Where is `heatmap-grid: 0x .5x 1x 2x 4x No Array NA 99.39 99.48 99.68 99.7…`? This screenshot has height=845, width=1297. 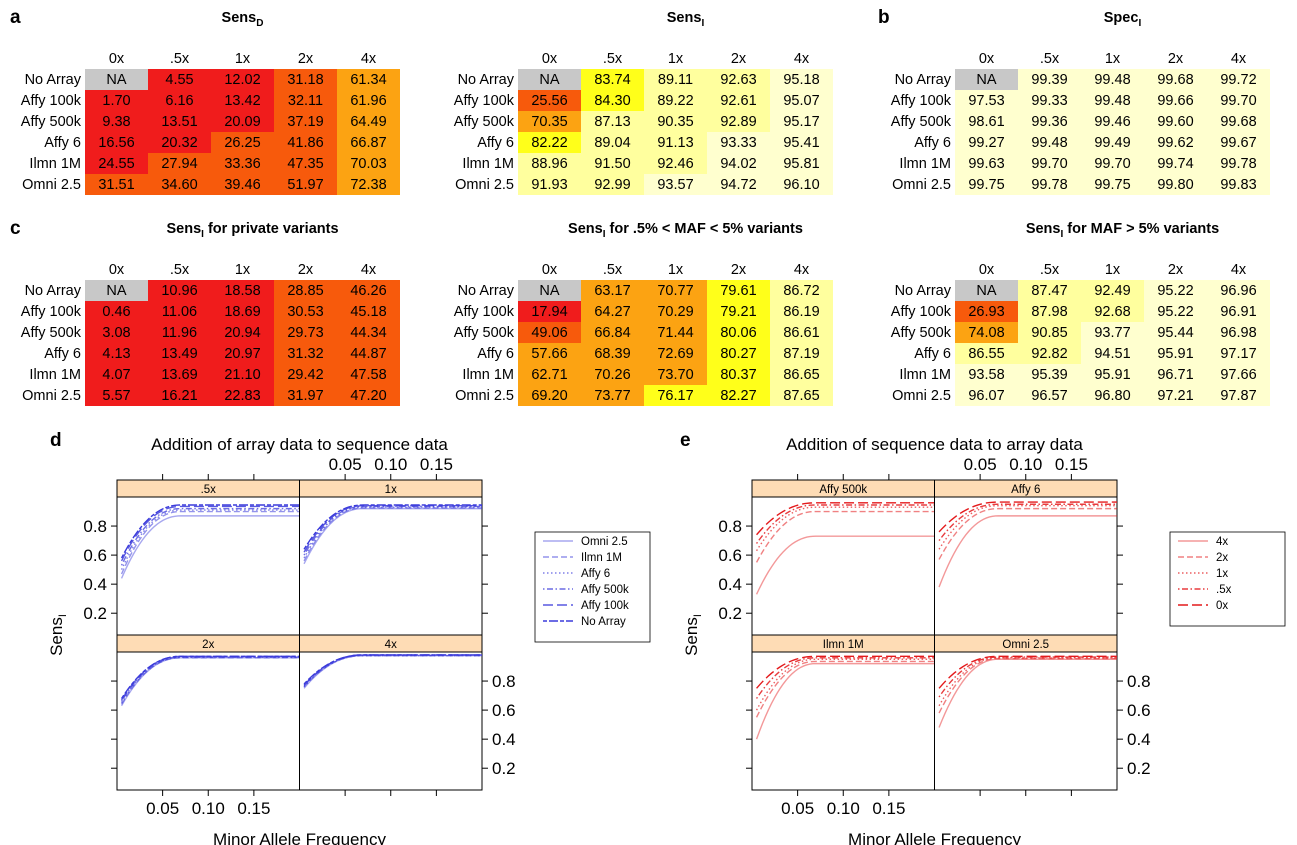
heatmap-grid: 0x .5x 1x 2x 4x No Array NA 99.39 99.48 99.68 99.7… is located at coordinates (1070, 121).